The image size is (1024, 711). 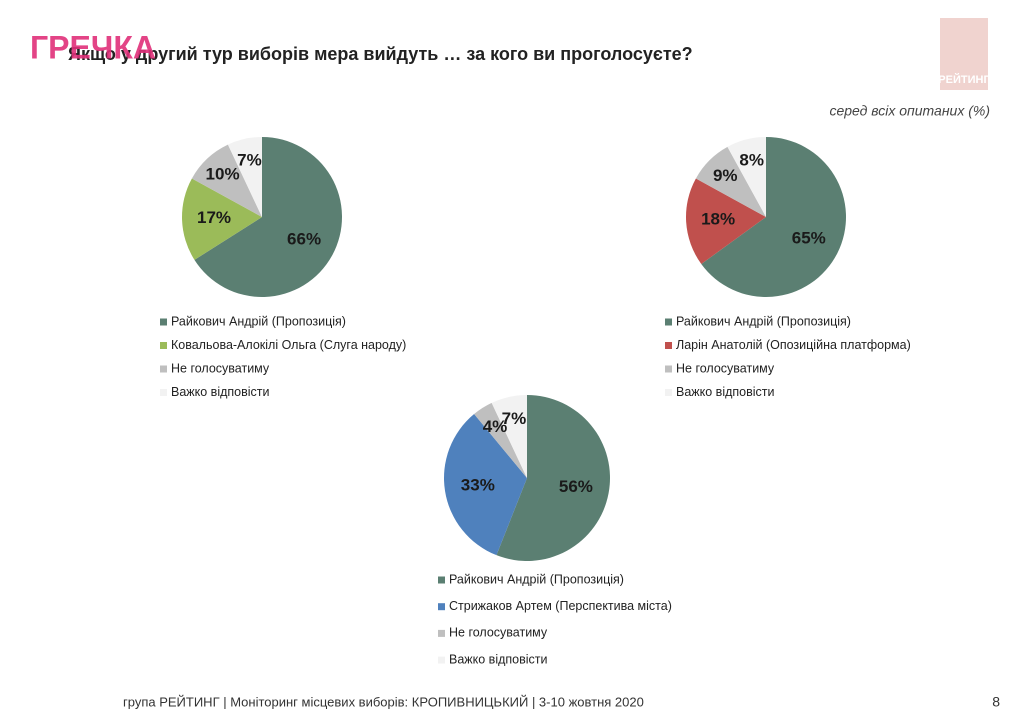 What do you see at coordinates (751, 160) in the screenshot?
I see `data-label: 8%` at bounding box center [751, 160].